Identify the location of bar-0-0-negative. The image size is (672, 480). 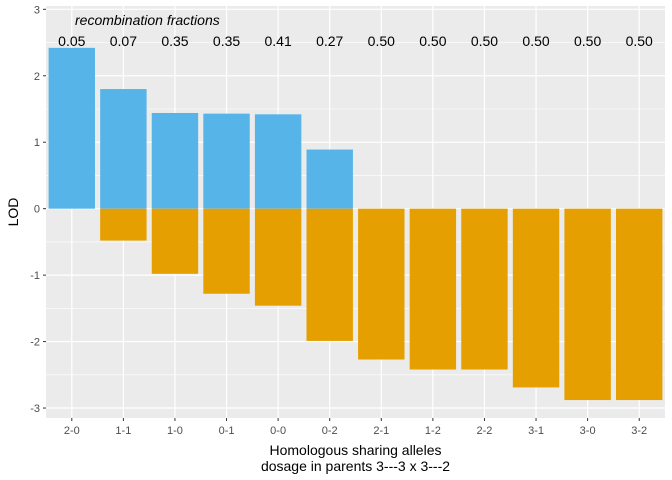
(278, 257).